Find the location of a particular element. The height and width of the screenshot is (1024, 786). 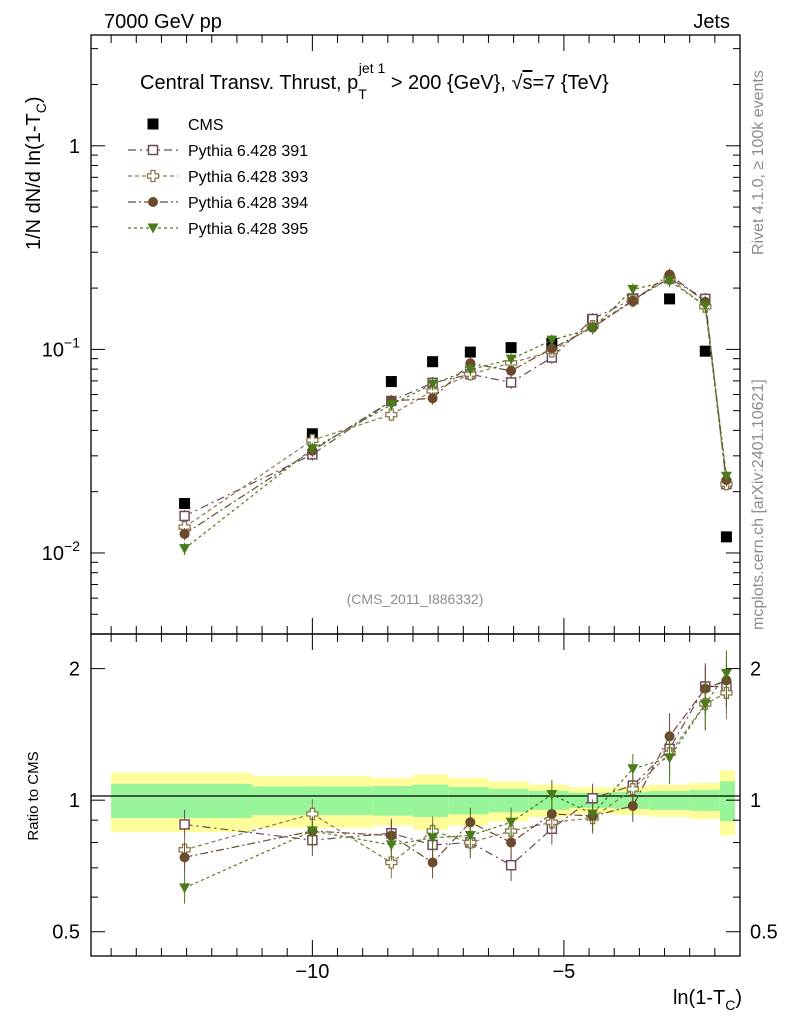

main-y-axis-label: 1/N dN/d ln(1-TC) is located at coordinates (36, 173).